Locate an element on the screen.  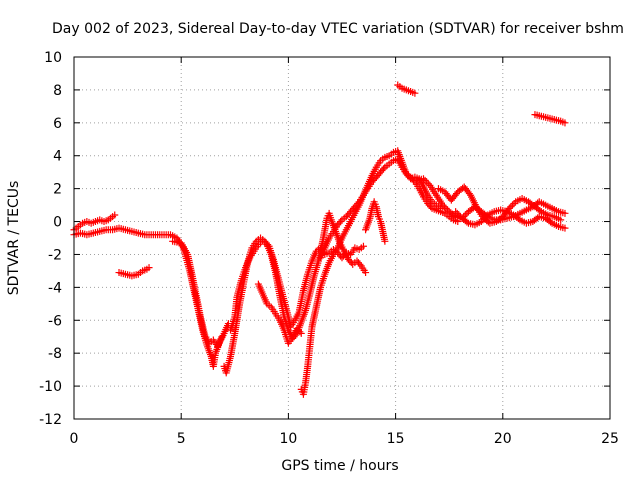
y-tick-label: 6 is located at coordinates (57, 124).